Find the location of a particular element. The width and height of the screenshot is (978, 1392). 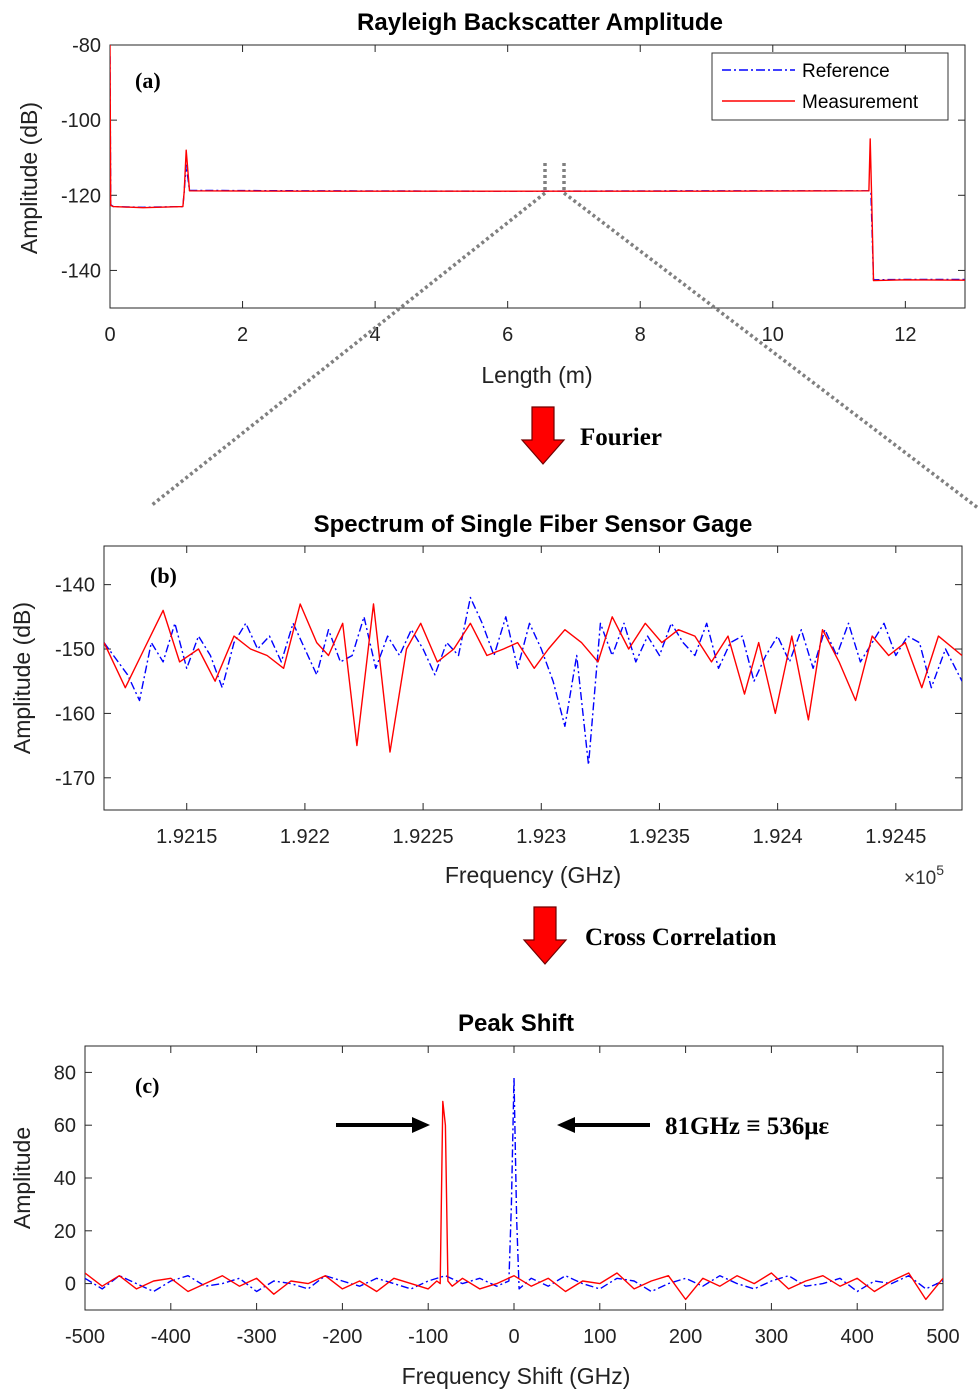

x-tick-label: 6 is located at coordinates (507, 335).